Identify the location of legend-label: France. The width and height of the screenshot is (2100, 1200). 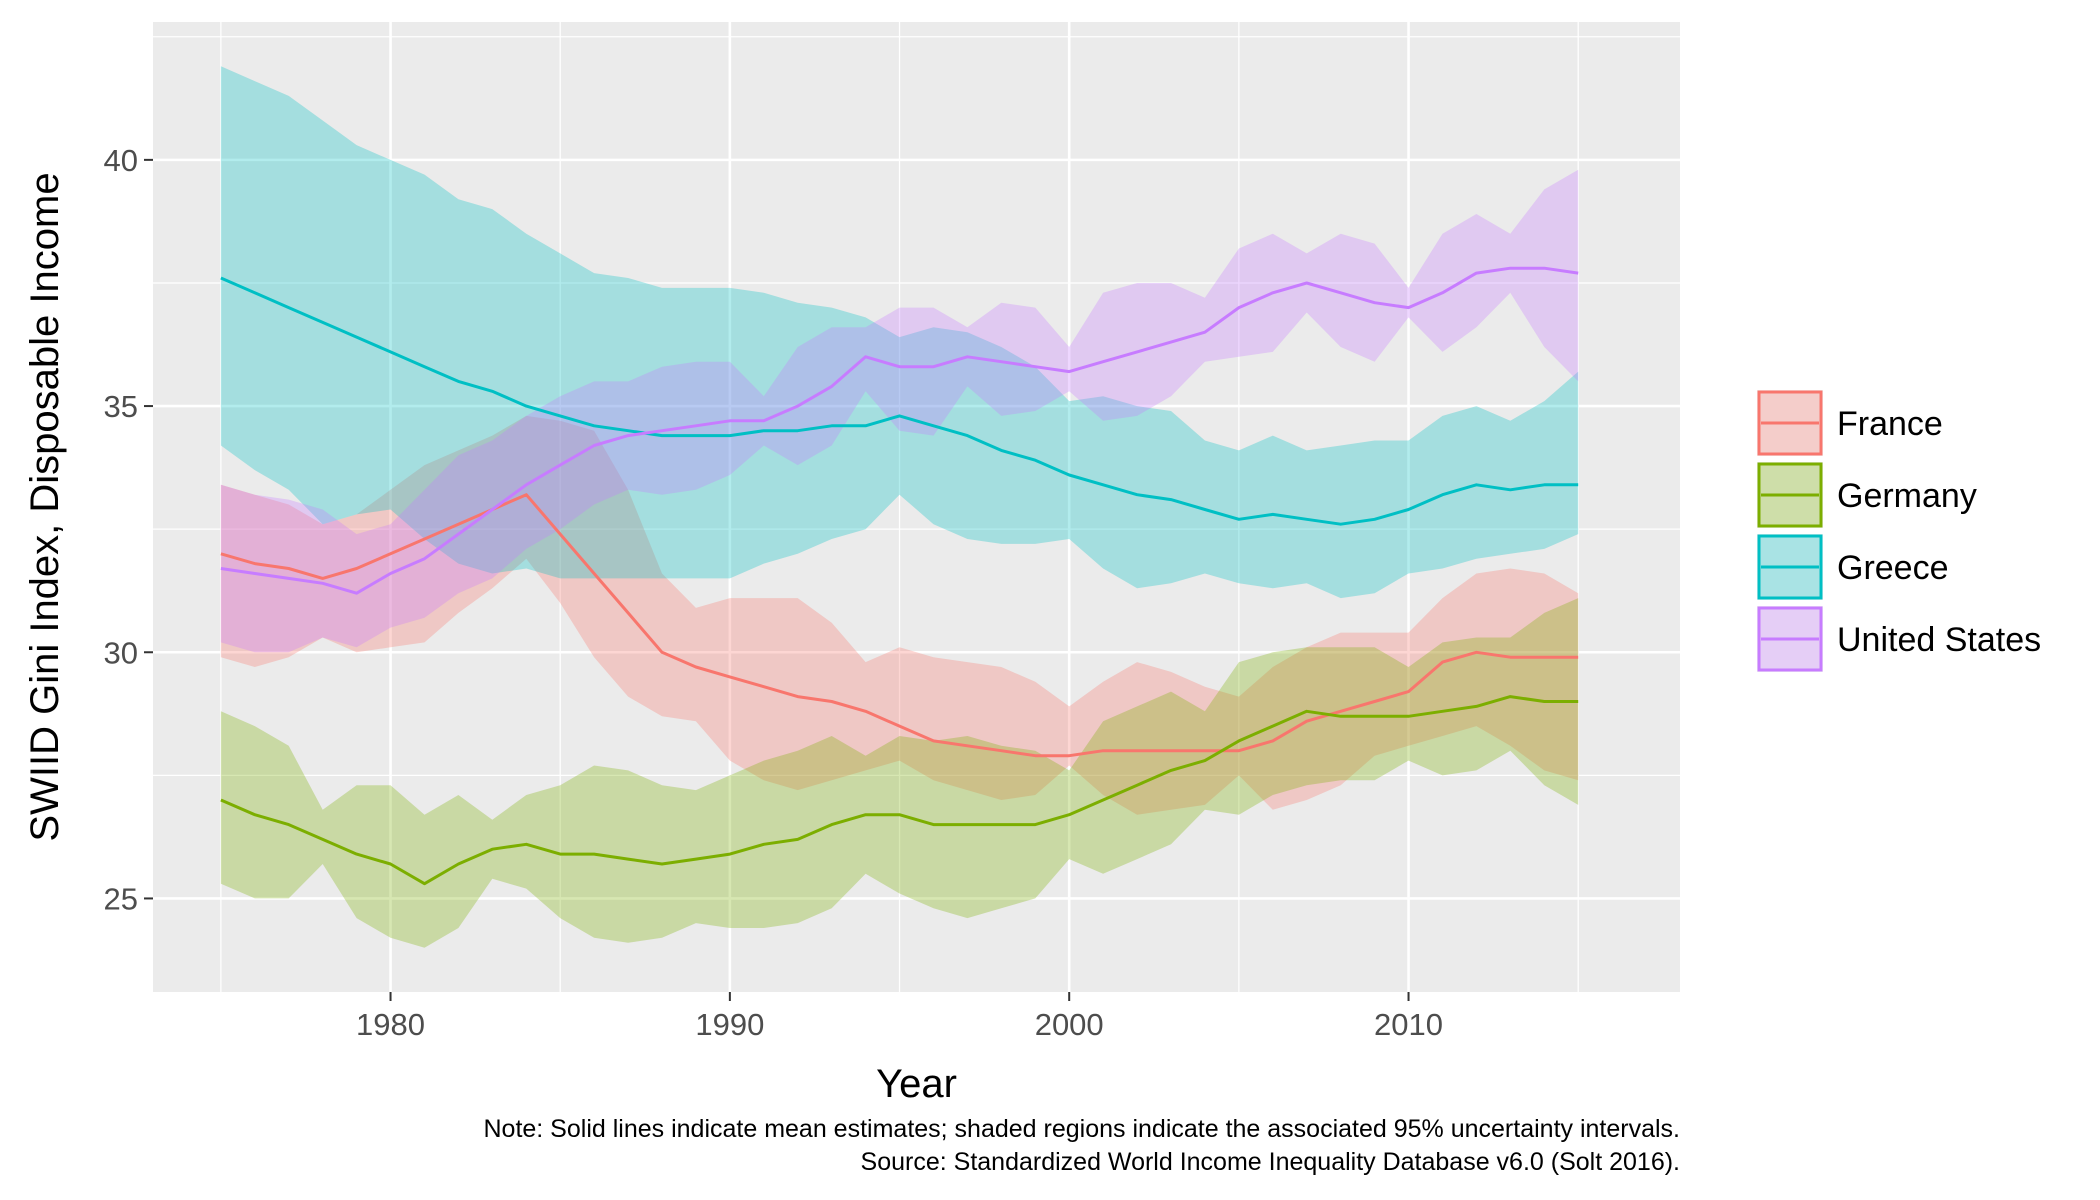
(1890, 424).